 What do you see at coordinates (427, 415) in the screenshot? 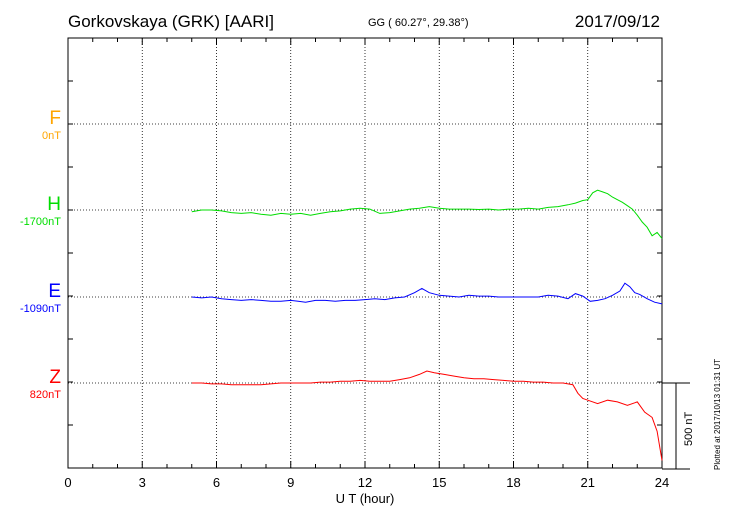
I see `series-line-z` at bounding box center [427, 415].